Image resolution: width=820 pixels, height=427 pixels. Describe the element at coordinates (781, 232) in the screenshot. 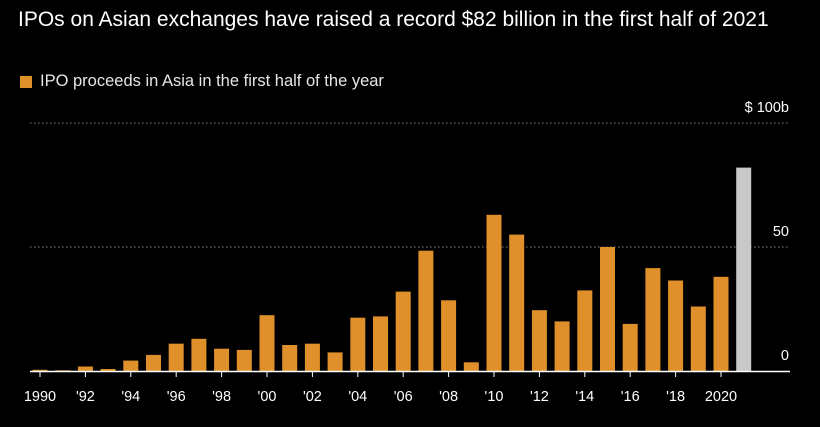

I see `y-tick-label-50: 50` at that location.